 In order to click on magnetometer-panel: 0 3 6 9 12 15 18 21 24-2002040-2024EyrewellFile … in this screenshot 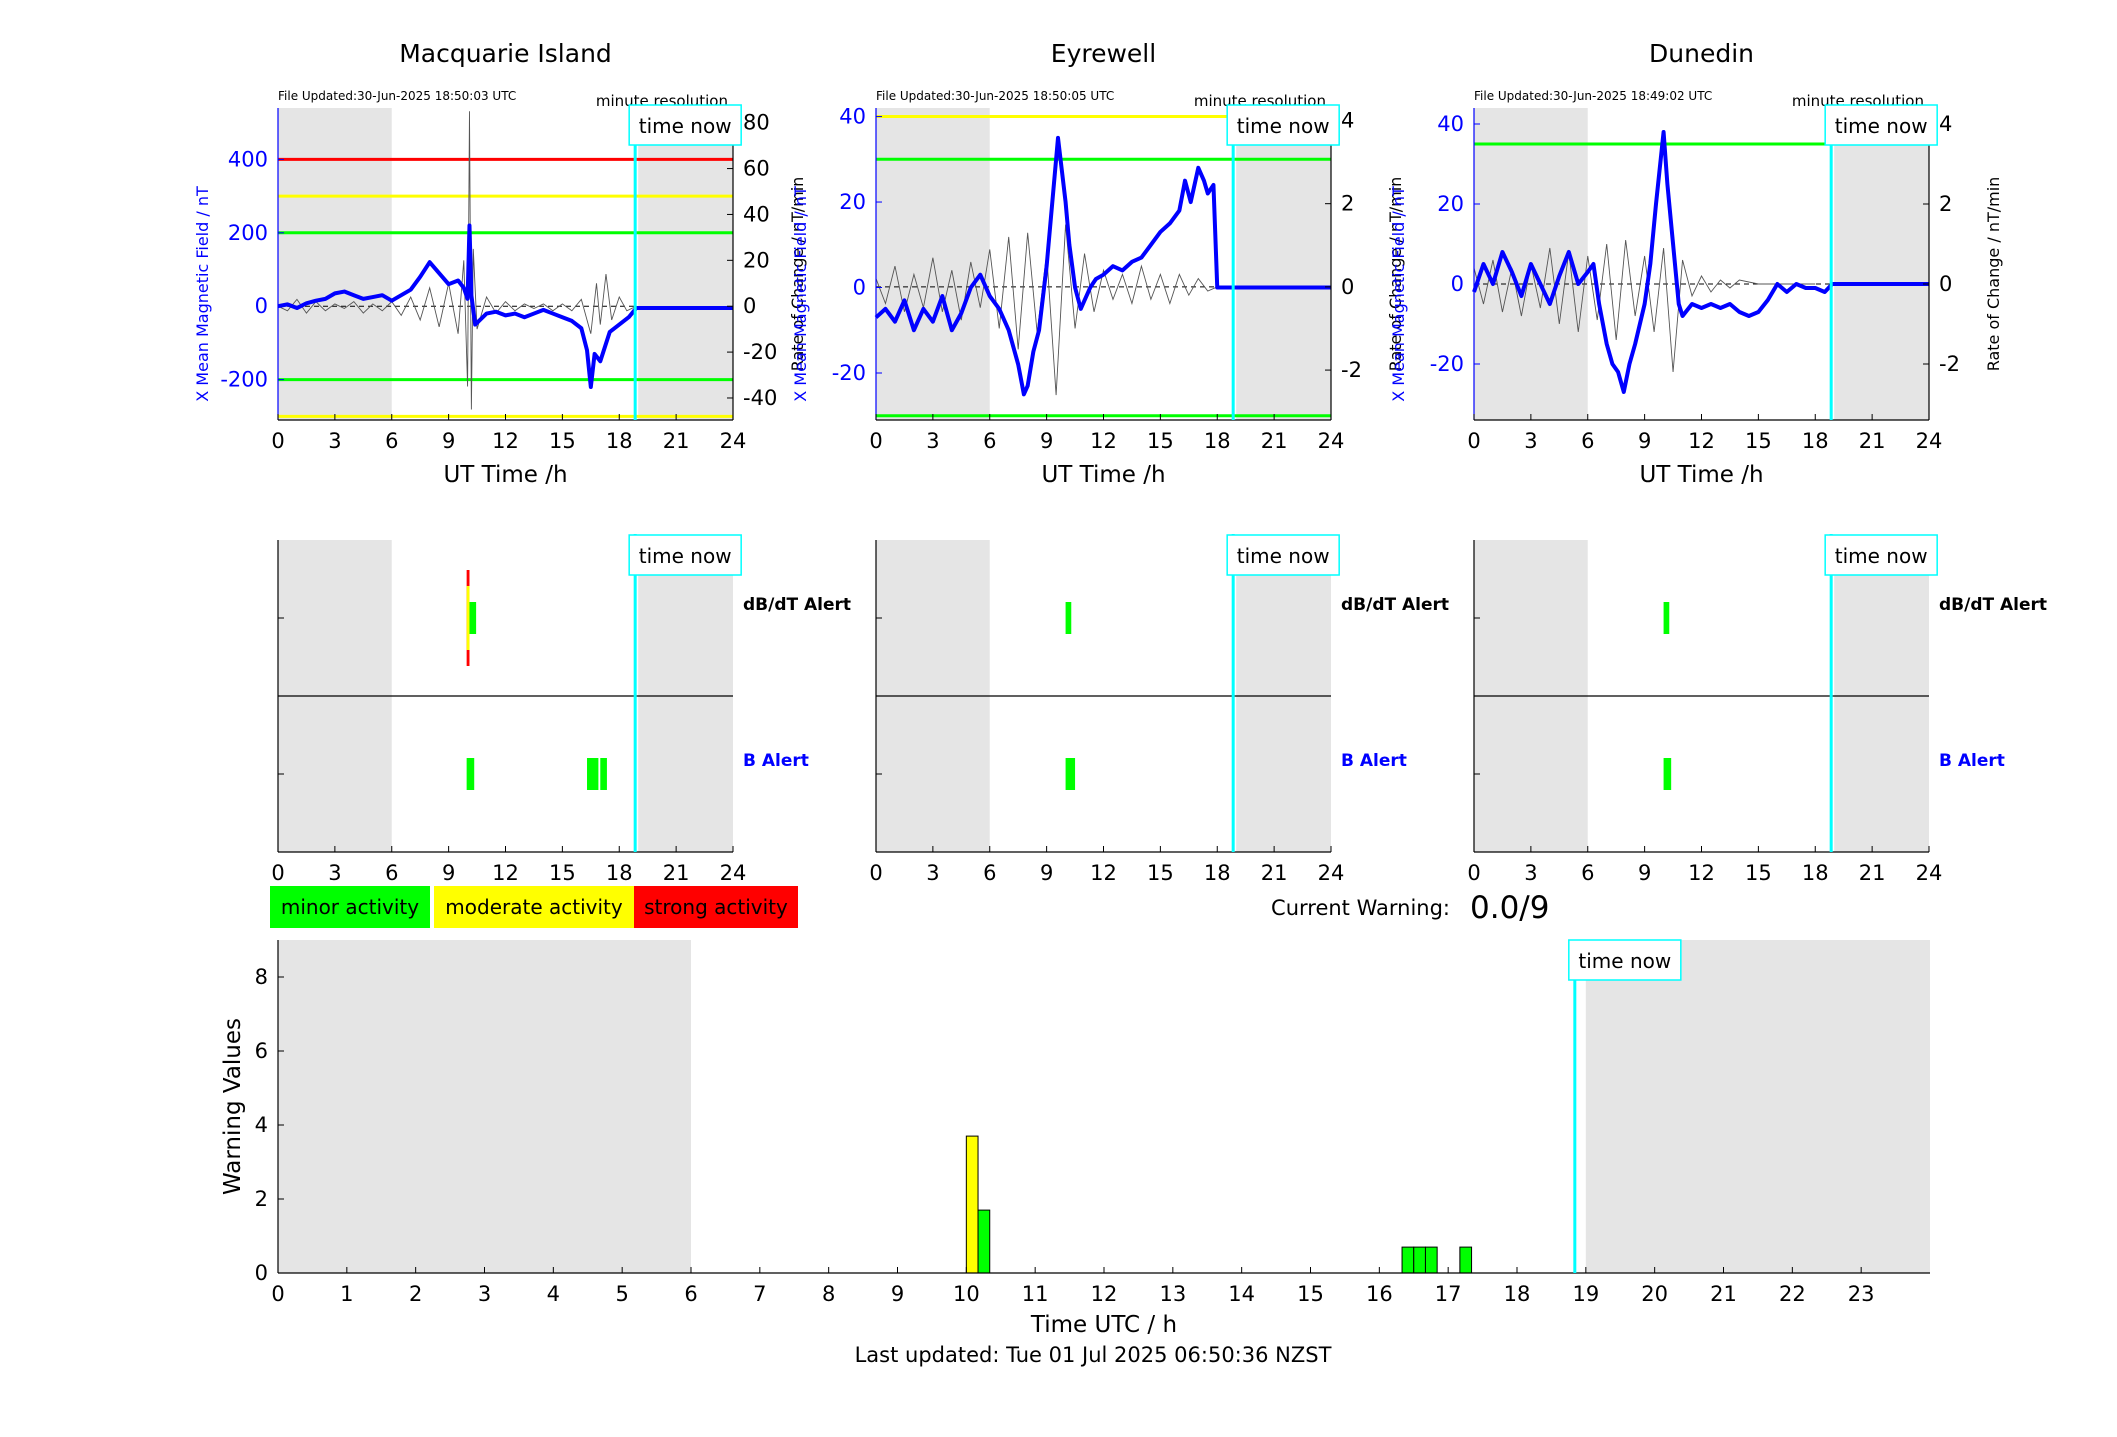, I will do `click(1098, 263)`.